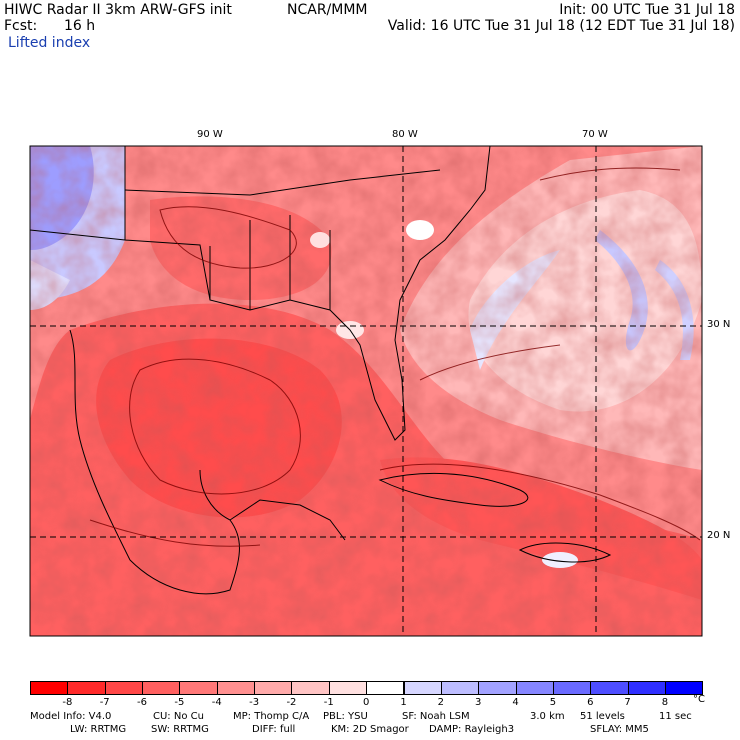 The width and height of the screenshot is (740, 740). What do you see at coordinates (441, 702) in the screenshot?
I see `colorbar-tick-label: 2` at bounding box center [441, 702].